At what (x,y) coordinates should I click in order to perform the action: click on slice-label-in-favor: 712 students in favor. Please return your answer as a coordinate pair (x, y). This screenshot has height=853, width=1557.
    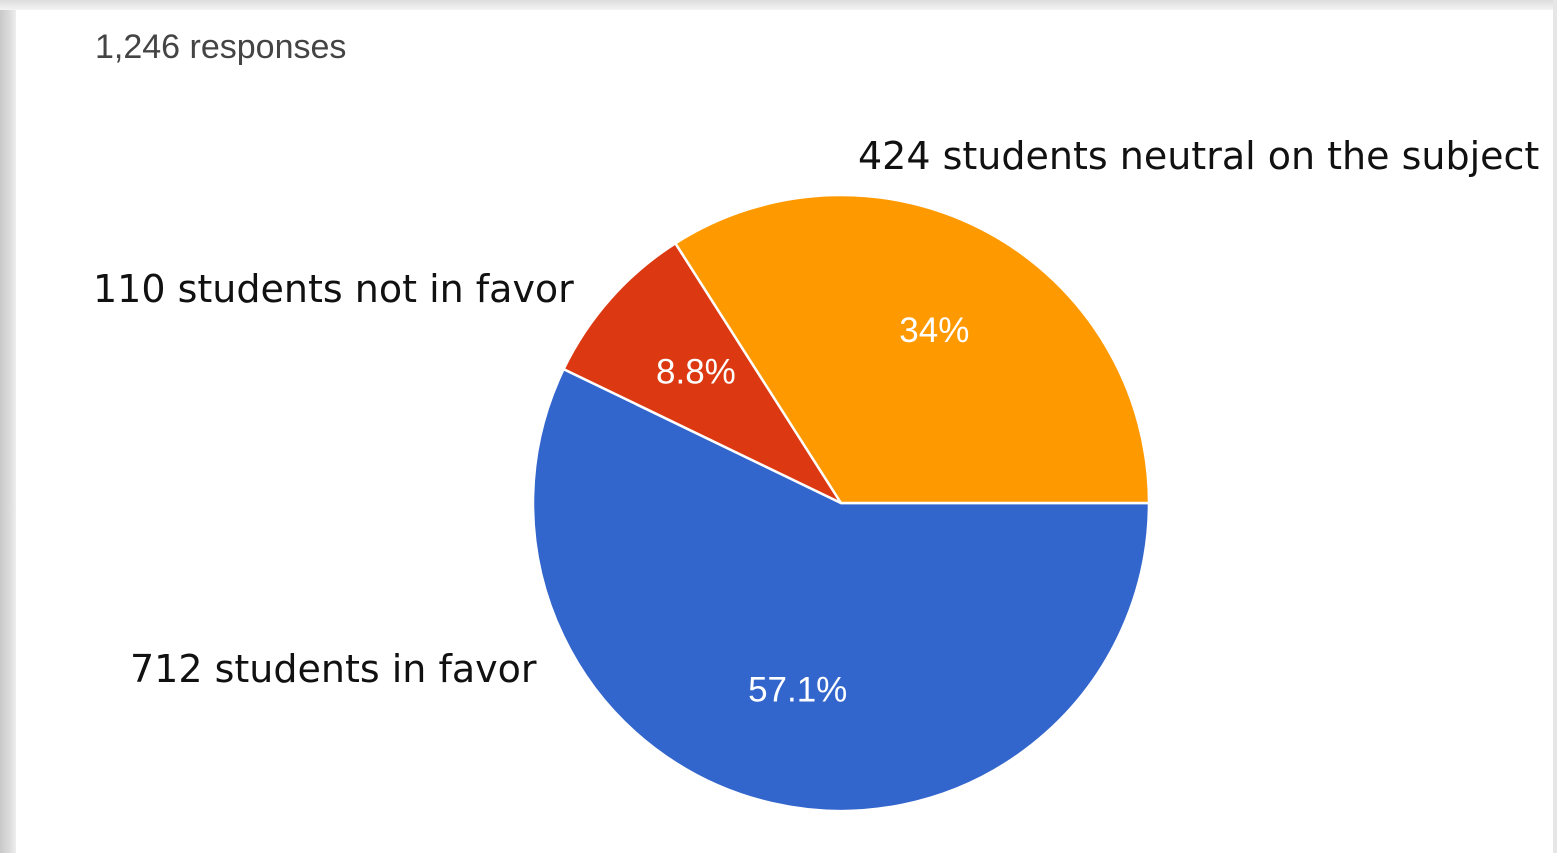
    Looking at the image, I should click on (333, 669).